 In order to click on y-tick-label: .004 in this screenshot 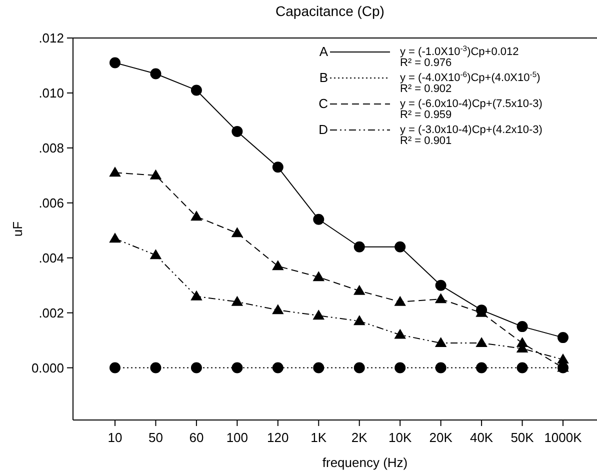, I will do `click(51, 258)`.